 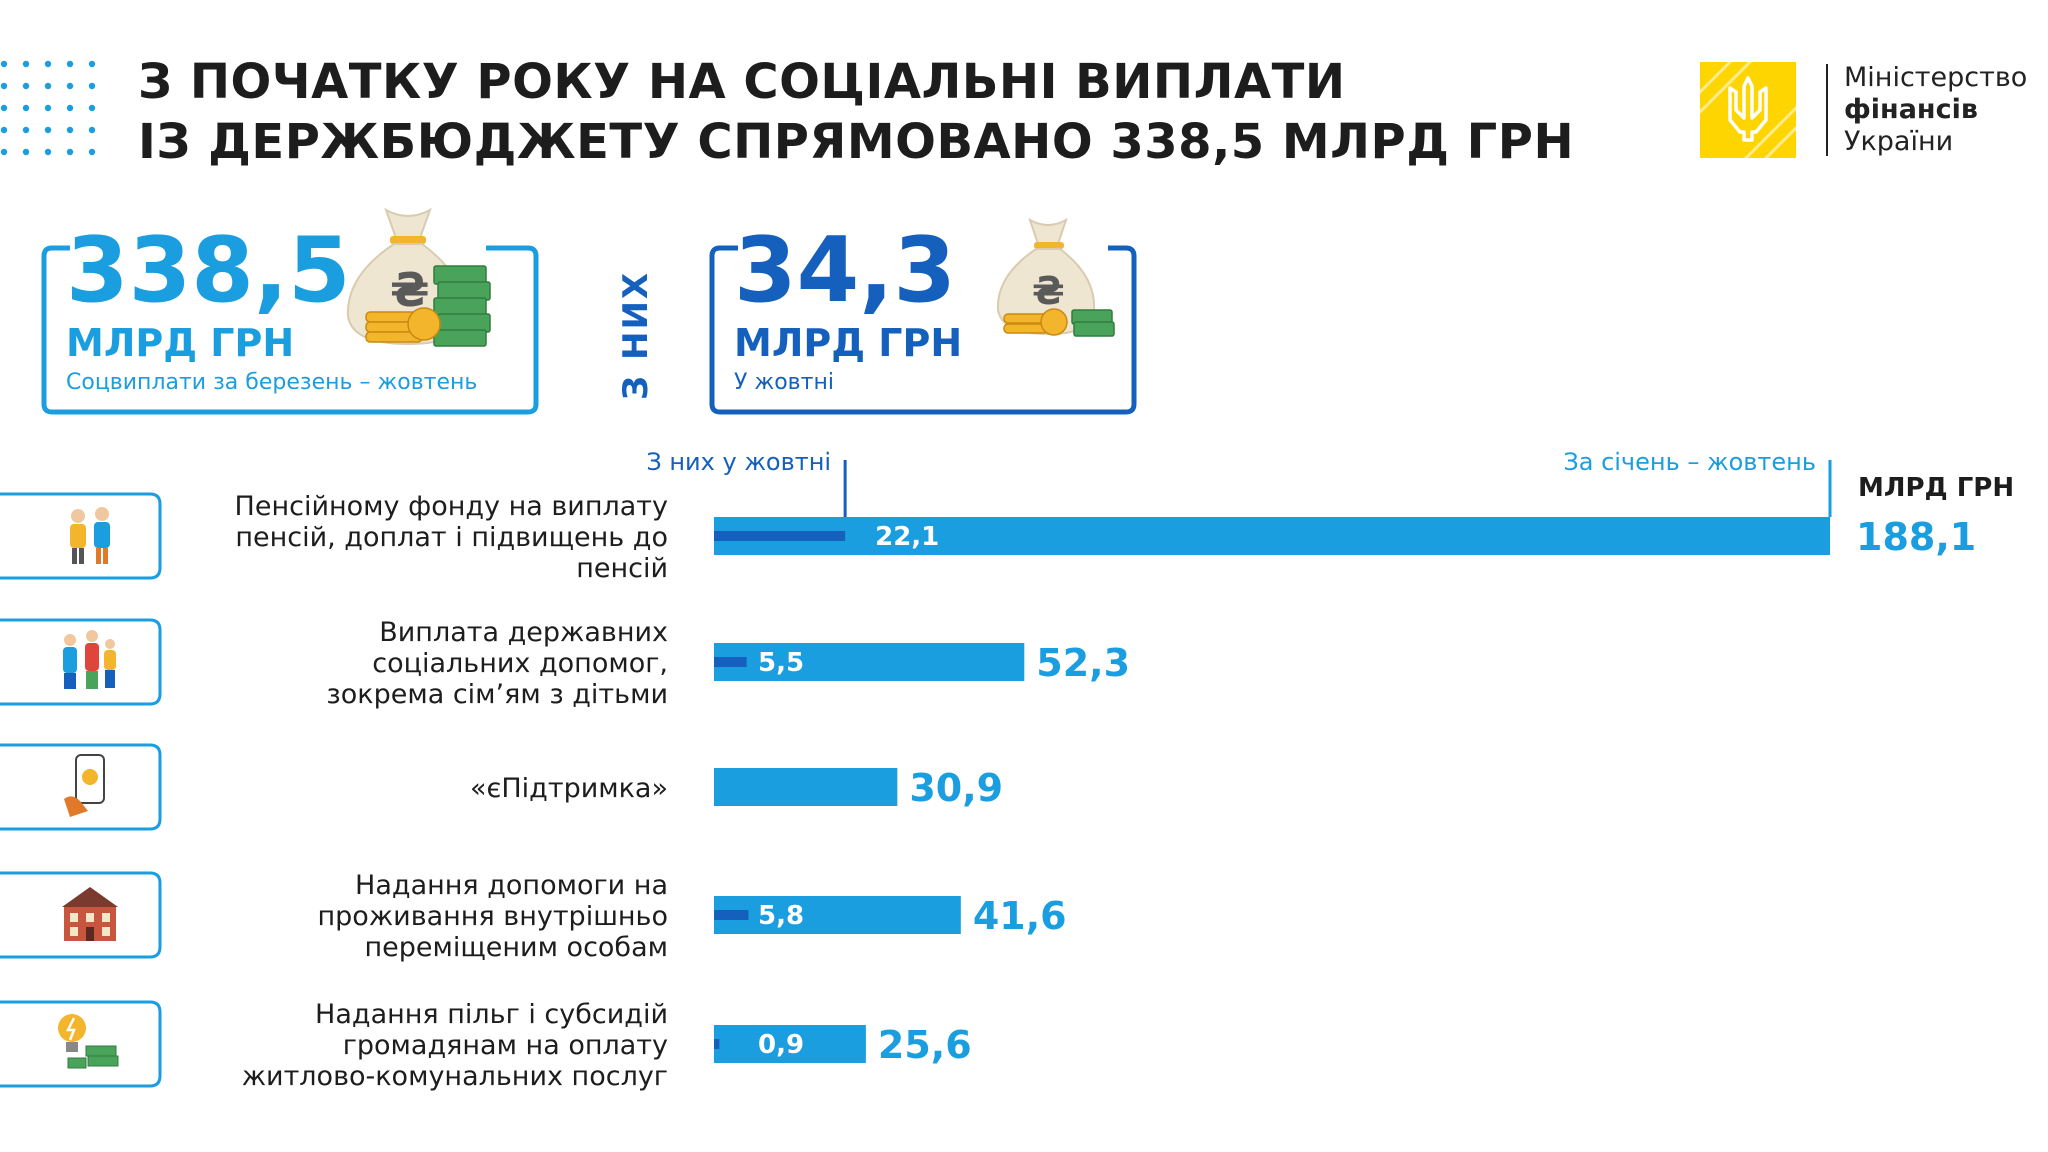 I want to click on ministry-name-line-3: України, so click(x=1899, y=141).